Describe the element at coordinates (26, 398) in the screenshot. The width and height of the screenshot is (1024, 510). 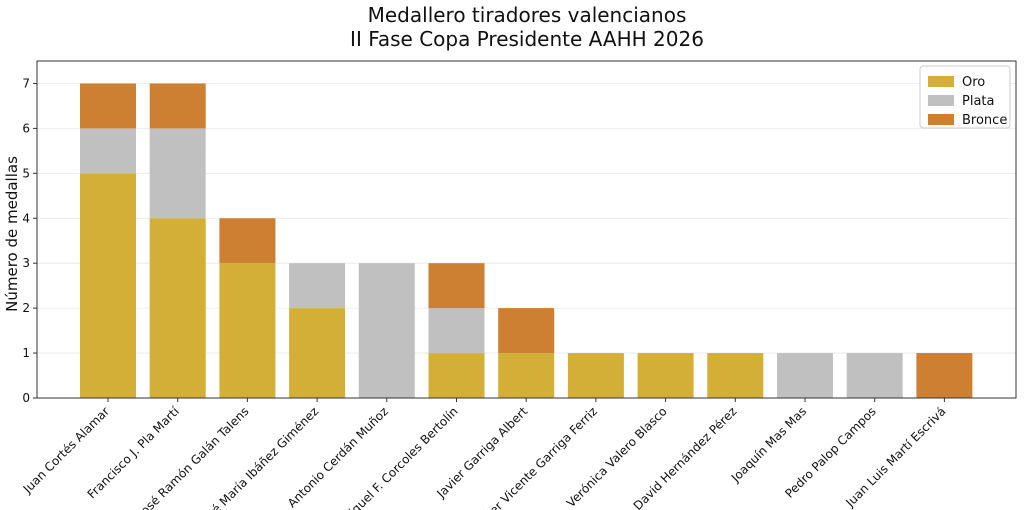
I see `y-tick-label: 0` at that location.